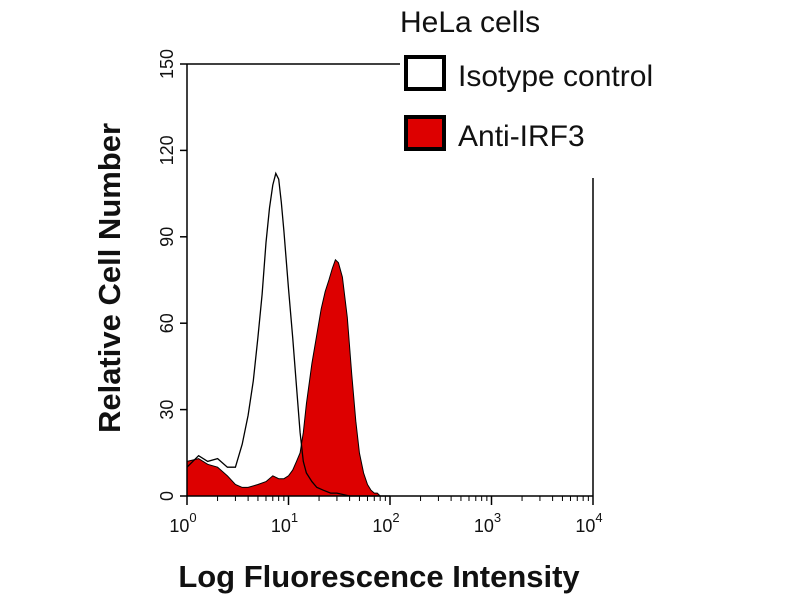  I want to click on y-tick-label: 120, so click(167, 150).